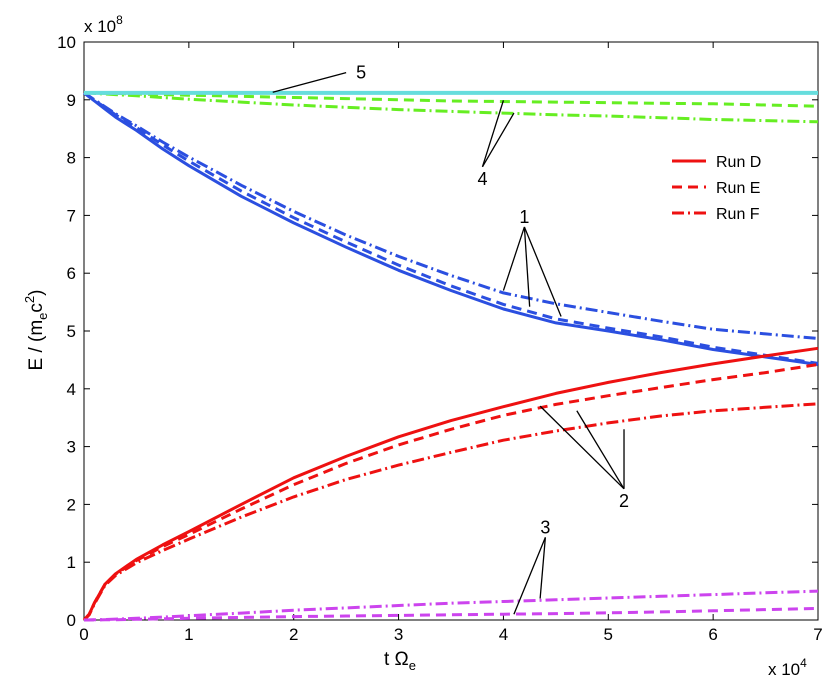 The width and height of the screenshot is (830, 683). Describe the element at coordinates (451, 605) in the screenshot. I see `series-line-3-run-f` at that location.